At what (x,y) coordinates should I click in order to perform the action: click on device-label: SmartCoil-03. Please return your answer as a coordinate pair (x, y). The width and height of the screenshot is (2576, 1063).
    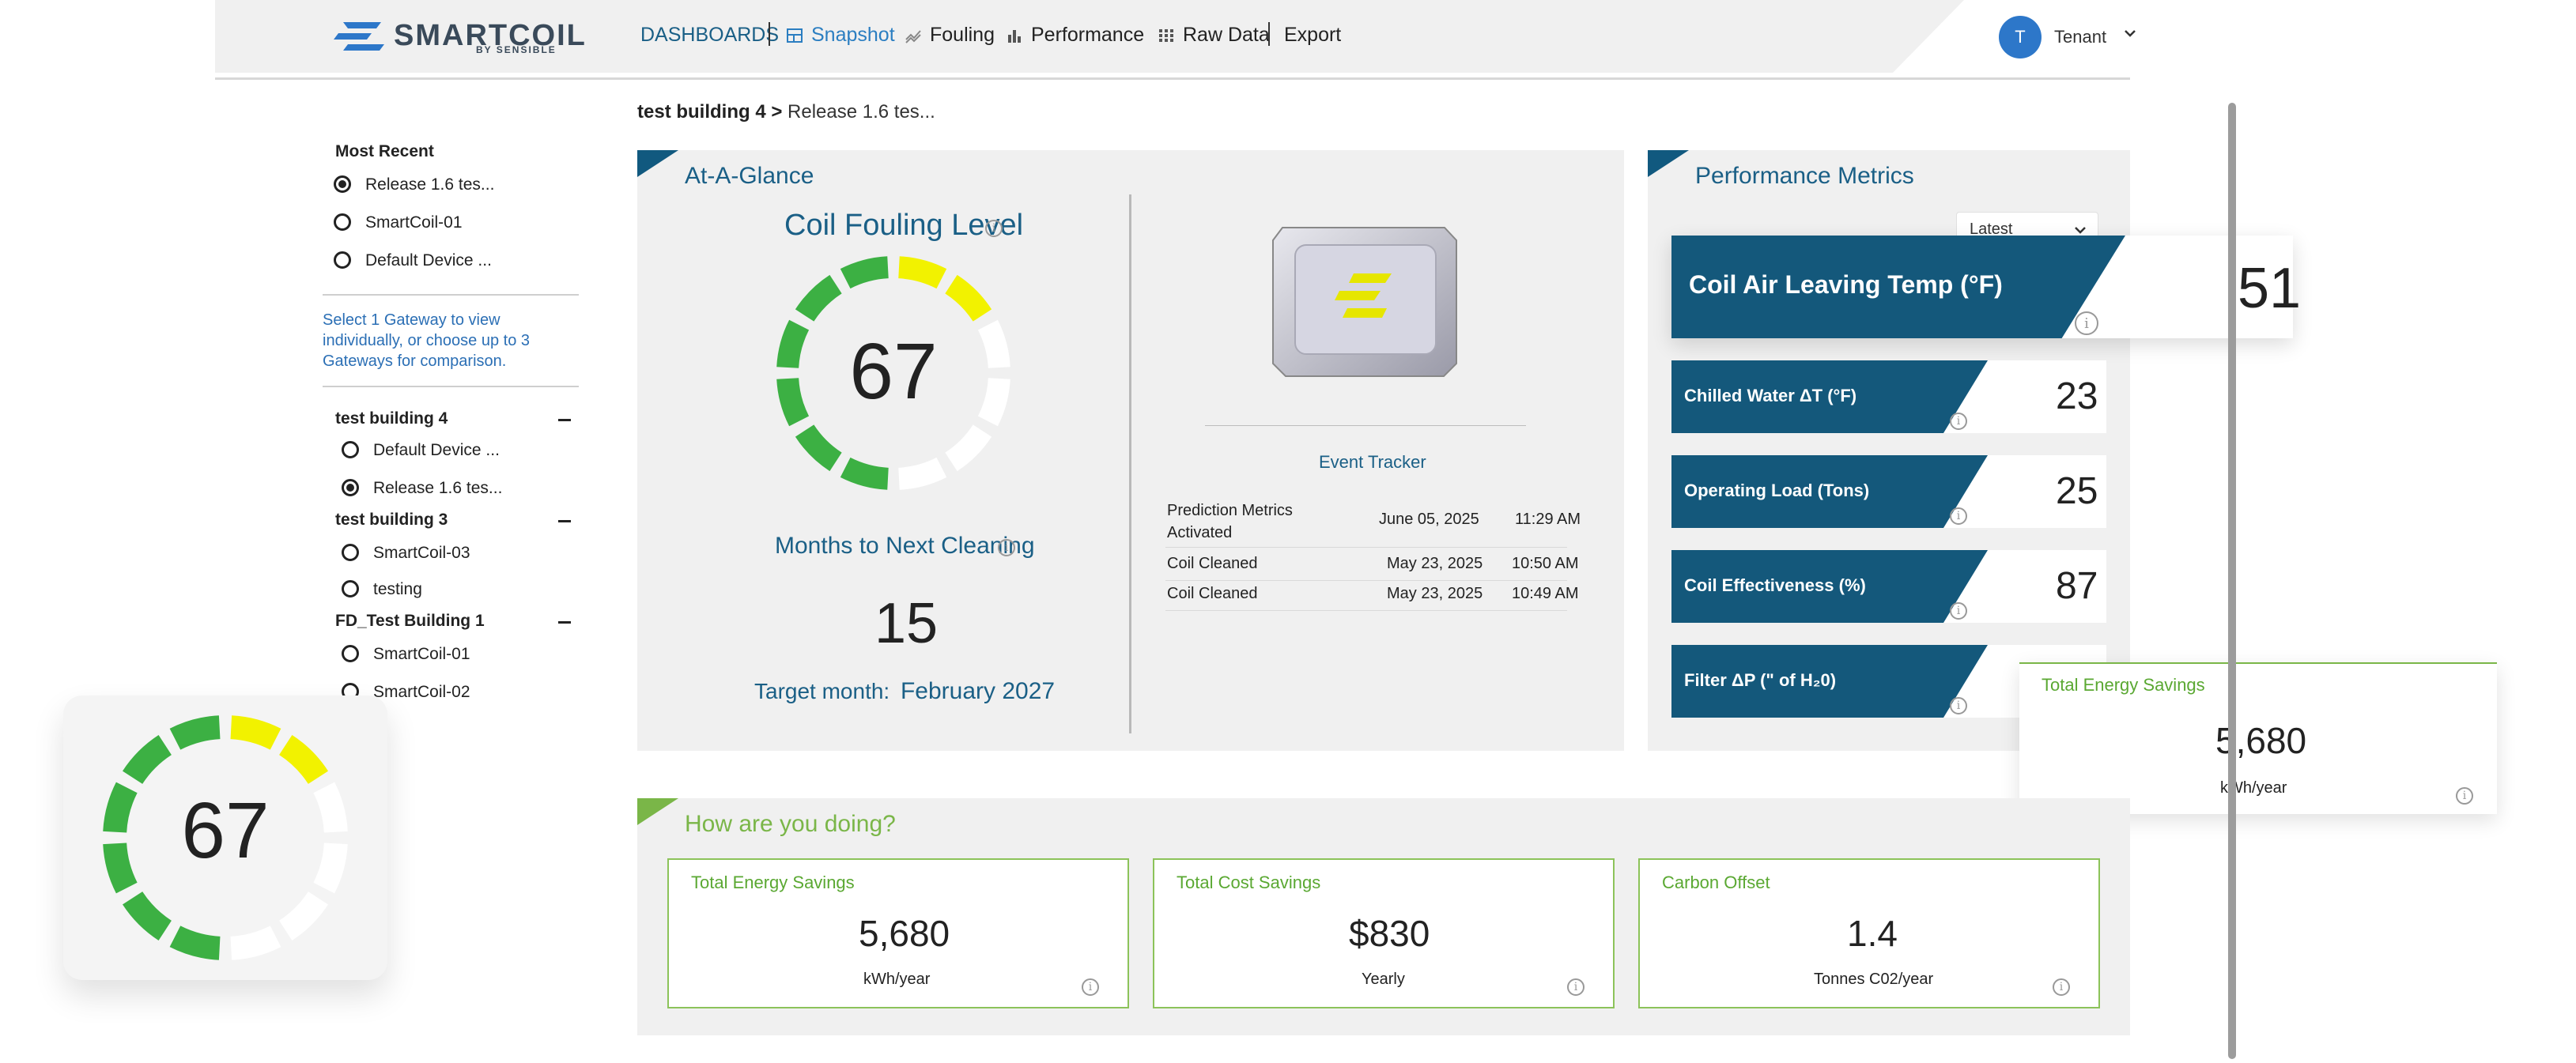
    Looking at the image, I should click on (421, 553).